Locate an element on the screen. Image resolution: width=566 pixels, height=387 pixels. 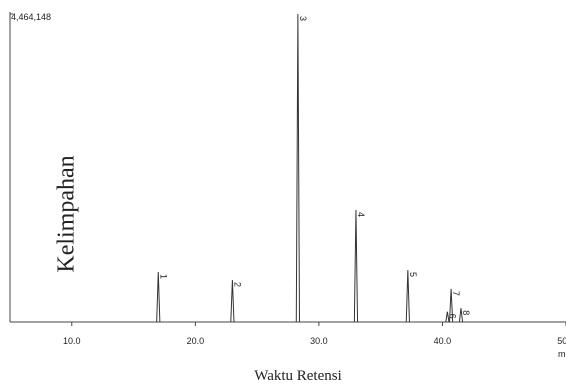
x-tick-label: 20.0 is located at coordinates (196, 341).